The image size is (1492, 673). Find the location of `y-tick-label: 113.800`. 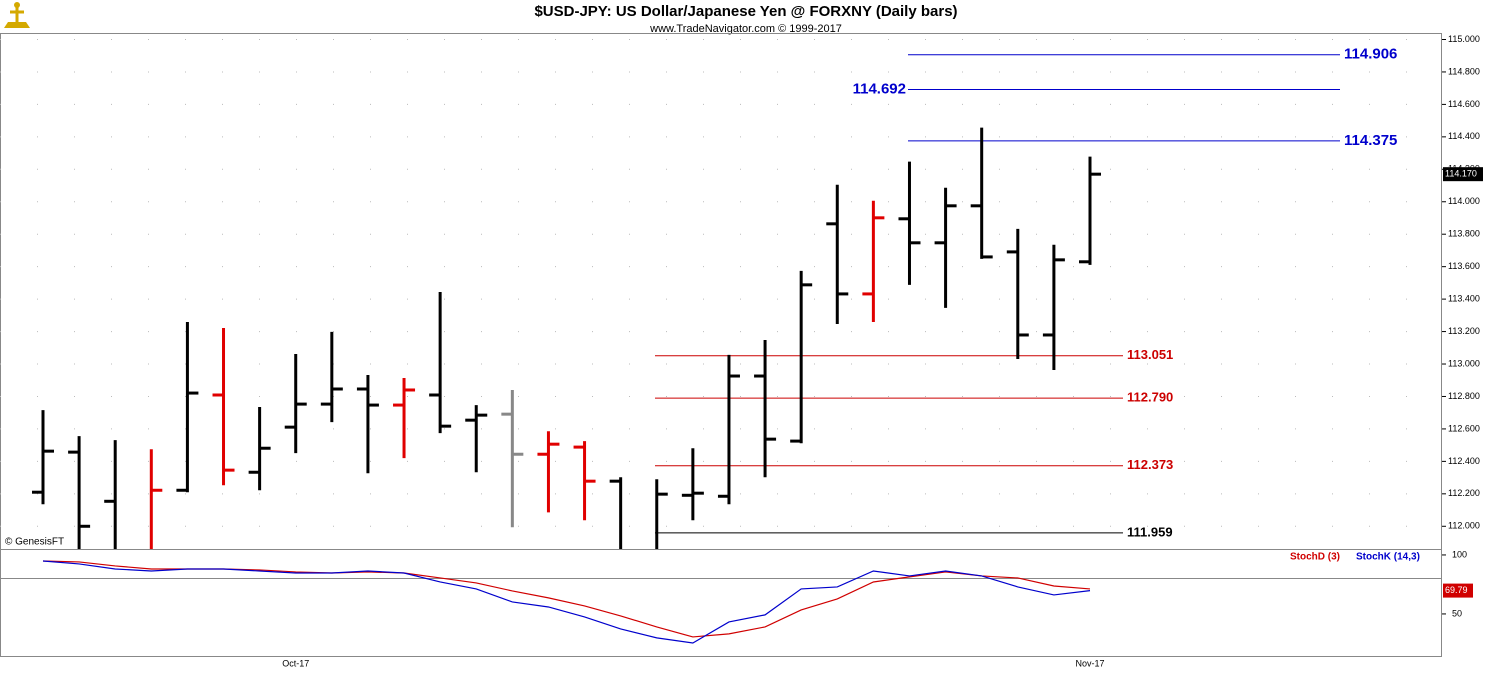

y-tick-label: 113.800 is located at coordinates (1464, 234).